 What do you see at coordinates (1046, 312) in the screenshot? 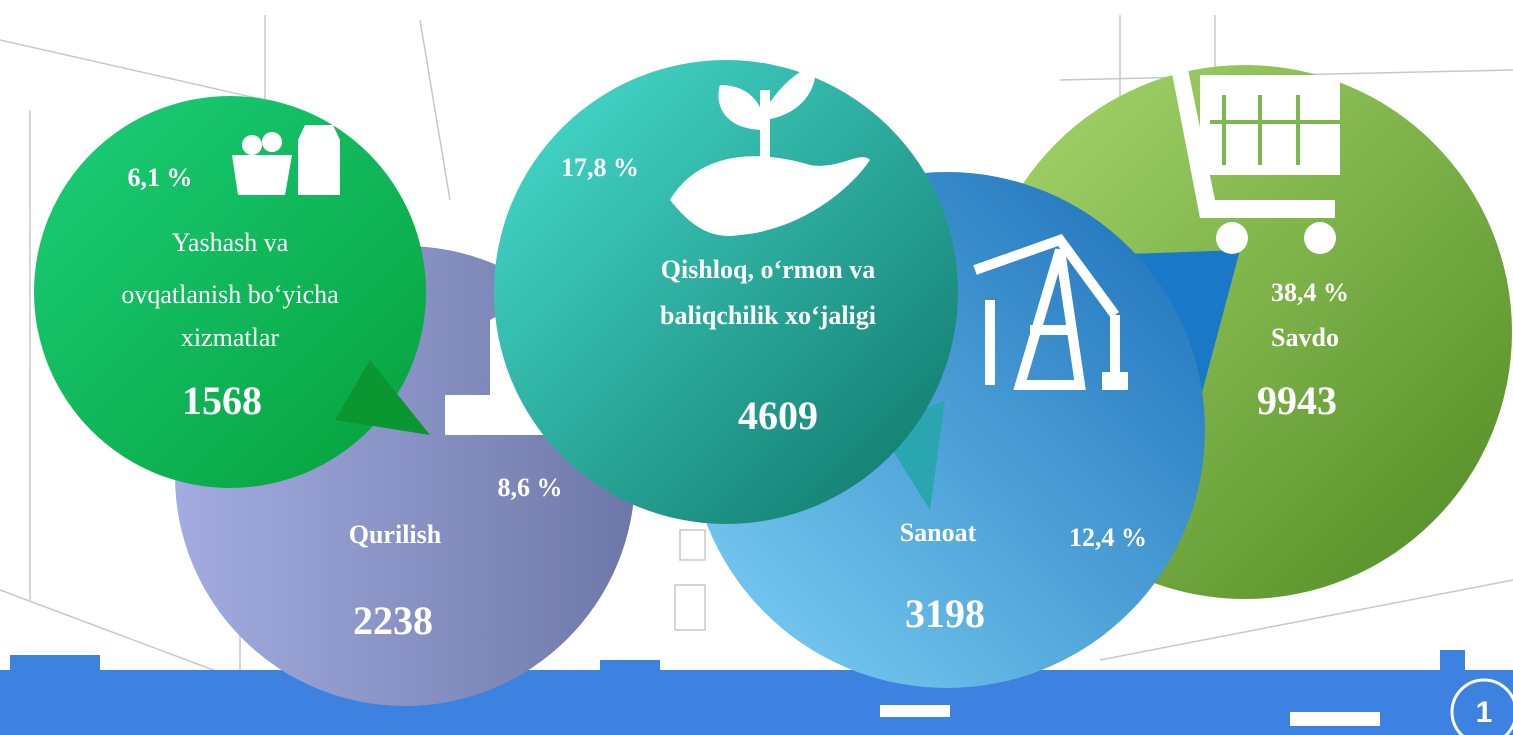
I see `pump-icon` at bounding box center [1046, 312].